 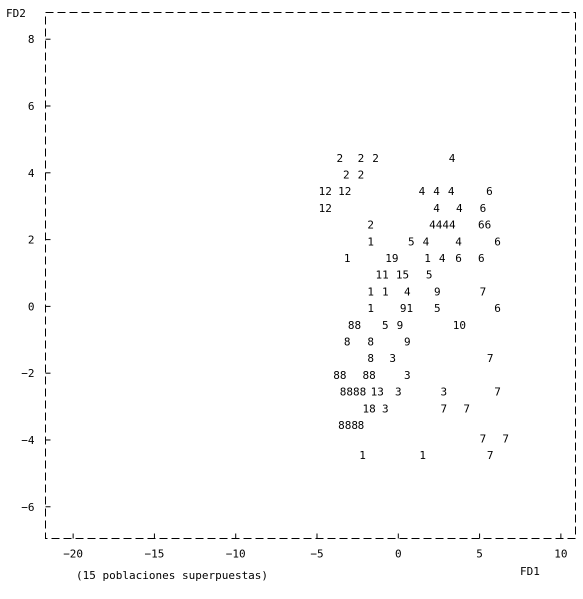 What do you see at coordinates (391, 258) in the screenshot?
I see `data-point-label: 19` at bounding box center [391, 258].